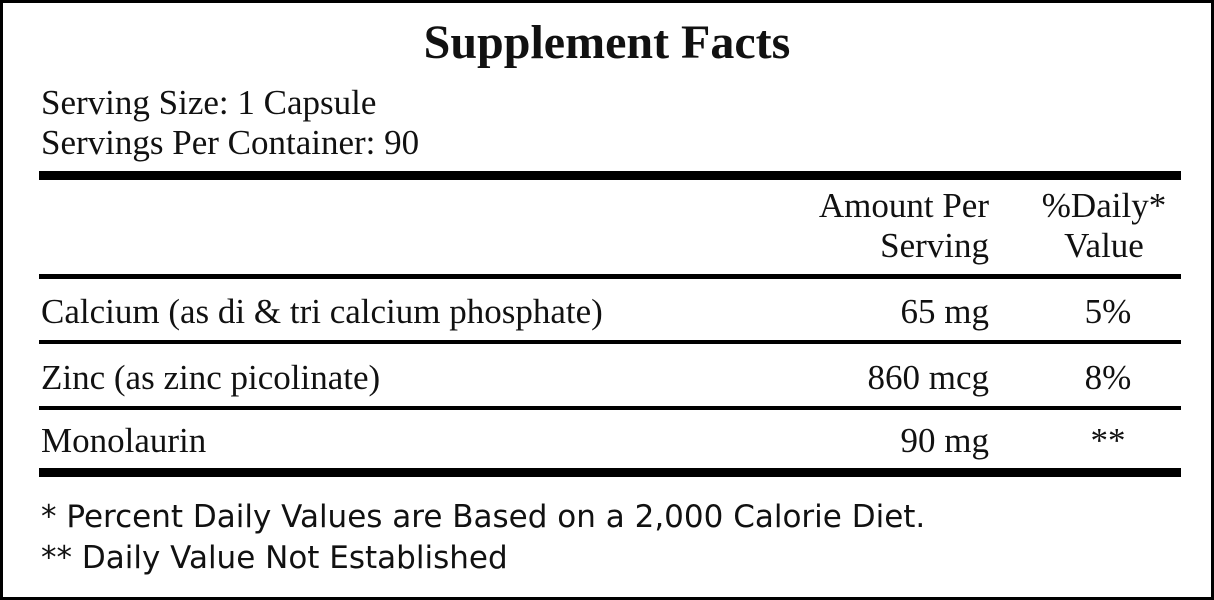  Describe the element at coordinates (928, 377) in the screenshot. I see `amount: 860 mcg` at that location.